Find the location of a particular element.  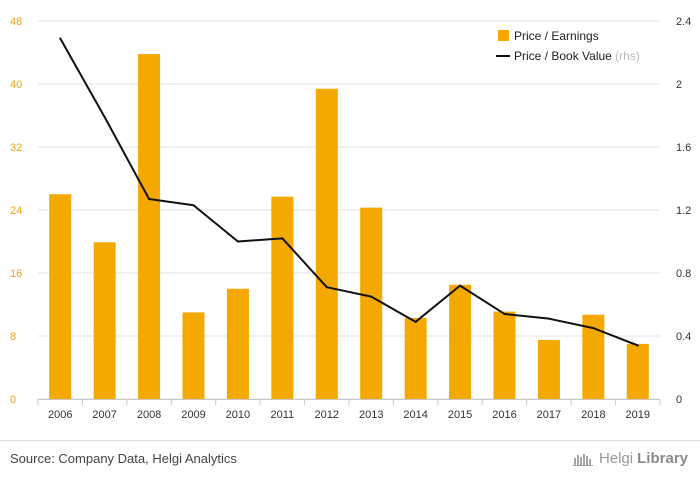

x-tick-label: 2010 is located at coordinates (238, 415).